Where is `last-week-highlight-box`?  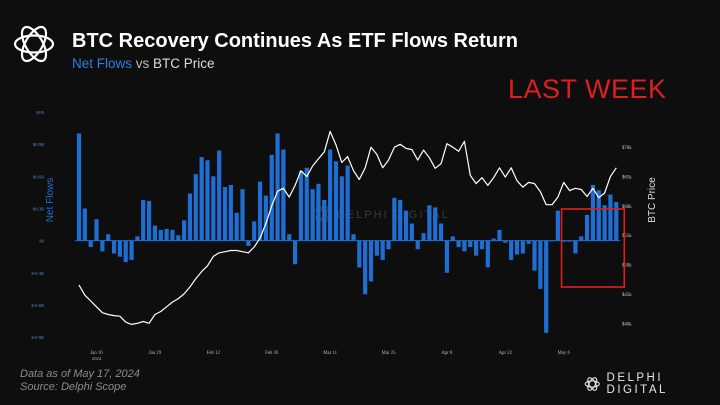 last-week-highlight-box is located at coordinates (593, 248).